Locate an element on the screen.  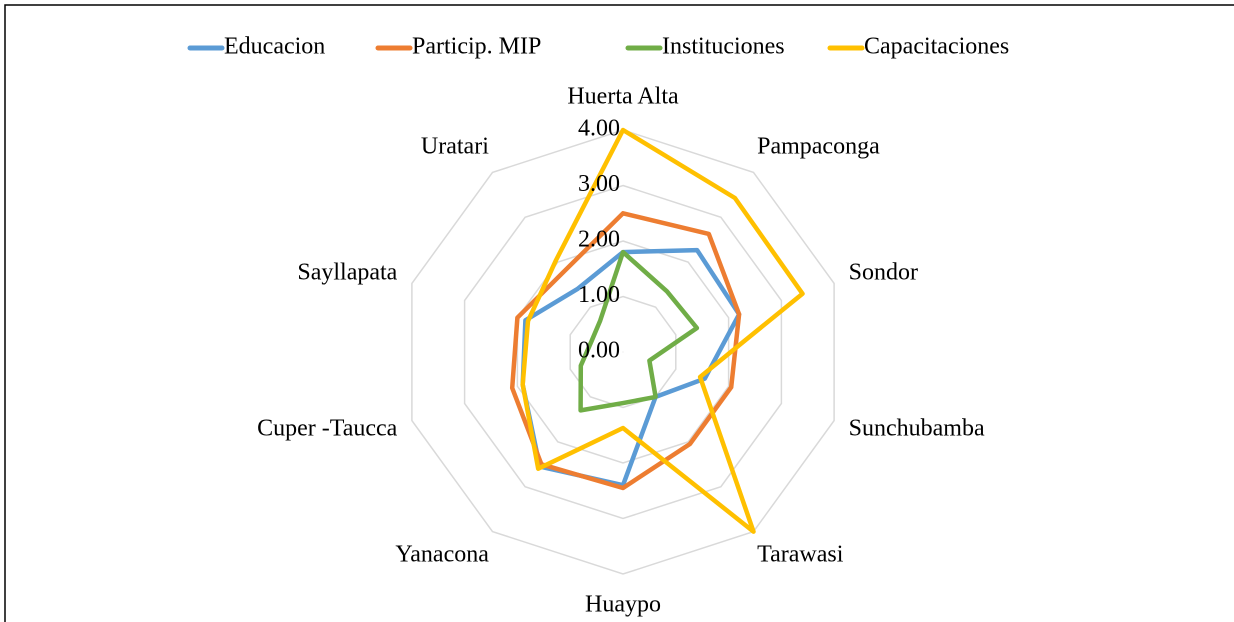
category-label: Huaypo is located at coordinates (623, 605).